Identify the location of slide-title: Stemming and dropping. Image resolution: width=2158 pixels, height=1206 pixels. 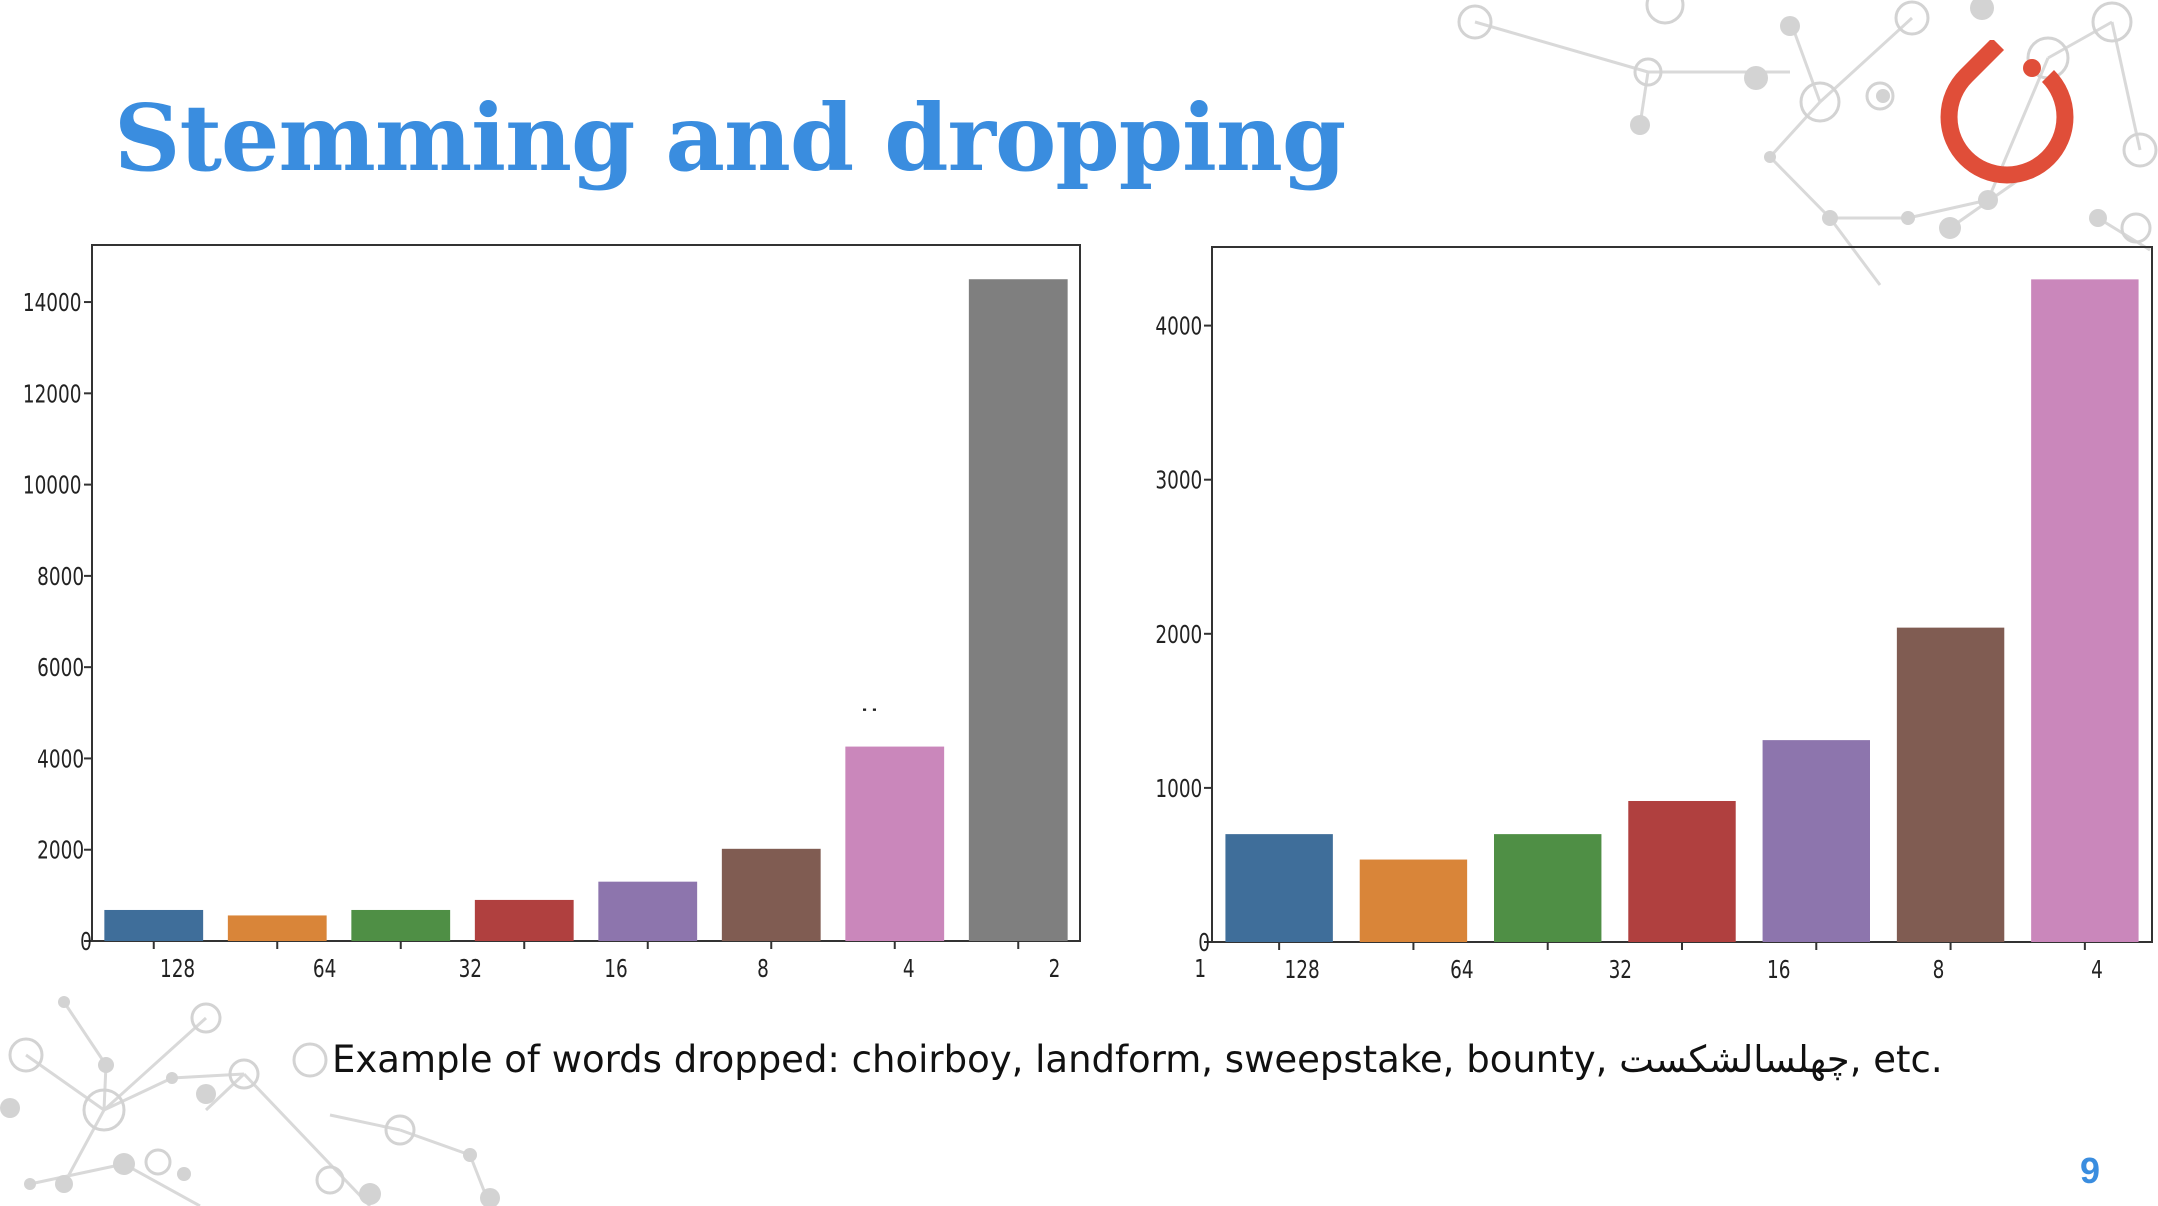
(730, 138).